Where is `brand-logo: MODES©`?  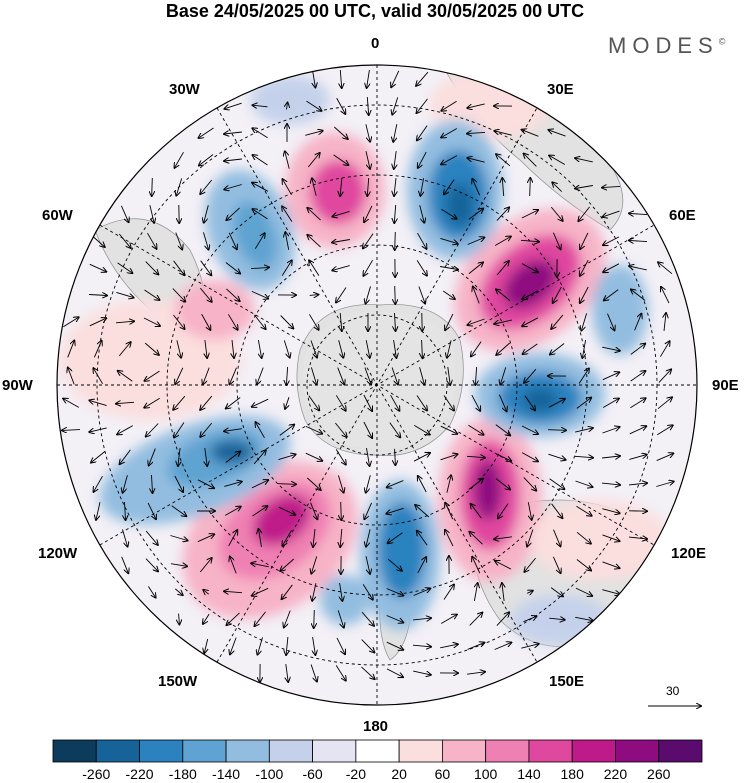
brand-logo: MODES© is located at coordinates (666, 46).